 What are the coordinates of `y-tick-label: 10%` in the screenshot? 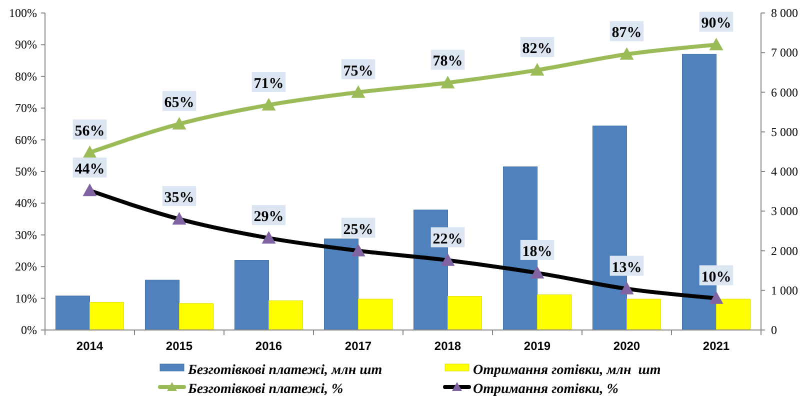 It's located at (26, 298).